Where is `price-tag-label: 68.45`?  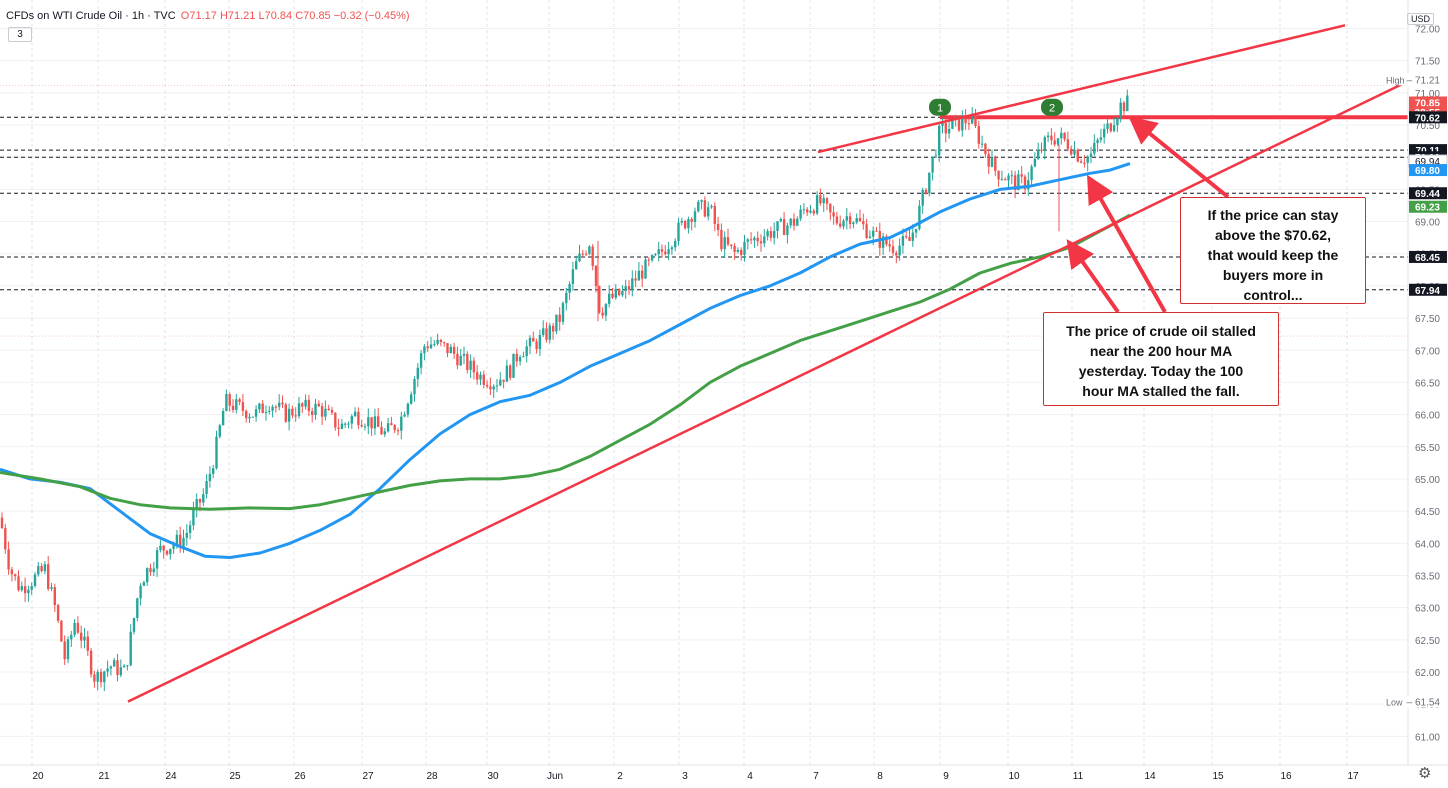 price-tag-label: 68.45 is located at coordinates (1427, 258).